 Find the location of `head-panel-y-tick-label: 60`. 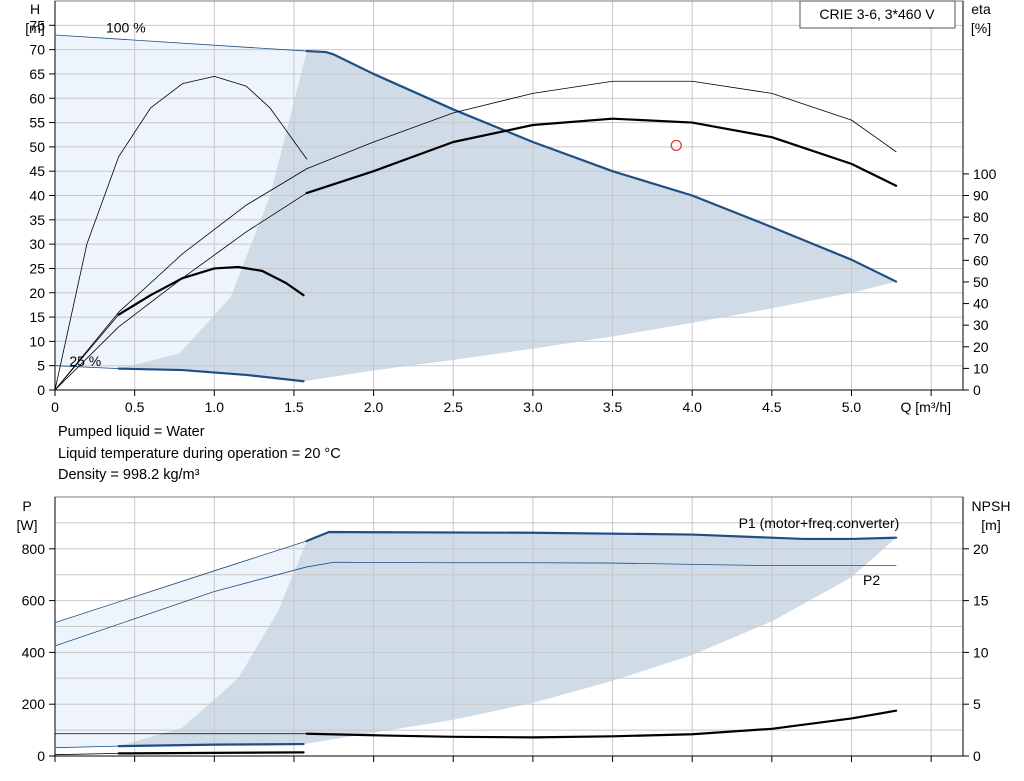

head-panel-y-tick-label: 60 is located at coordinates (37, 98).